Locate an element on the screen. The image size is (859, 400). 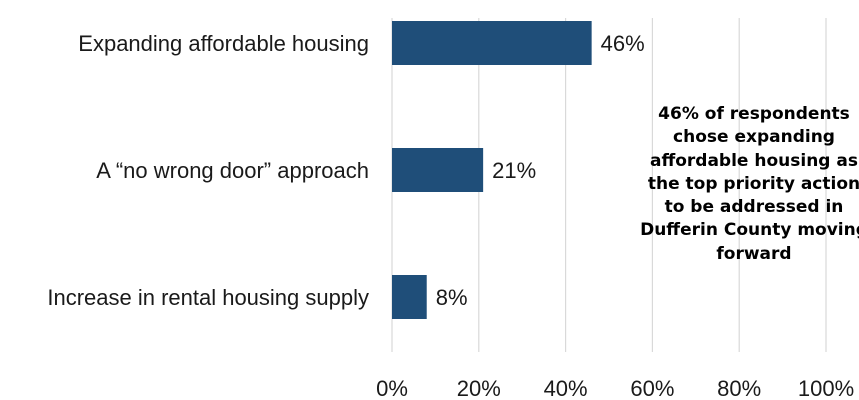
category-label: Expanding affordable housing is located at coordinates (223, 43).